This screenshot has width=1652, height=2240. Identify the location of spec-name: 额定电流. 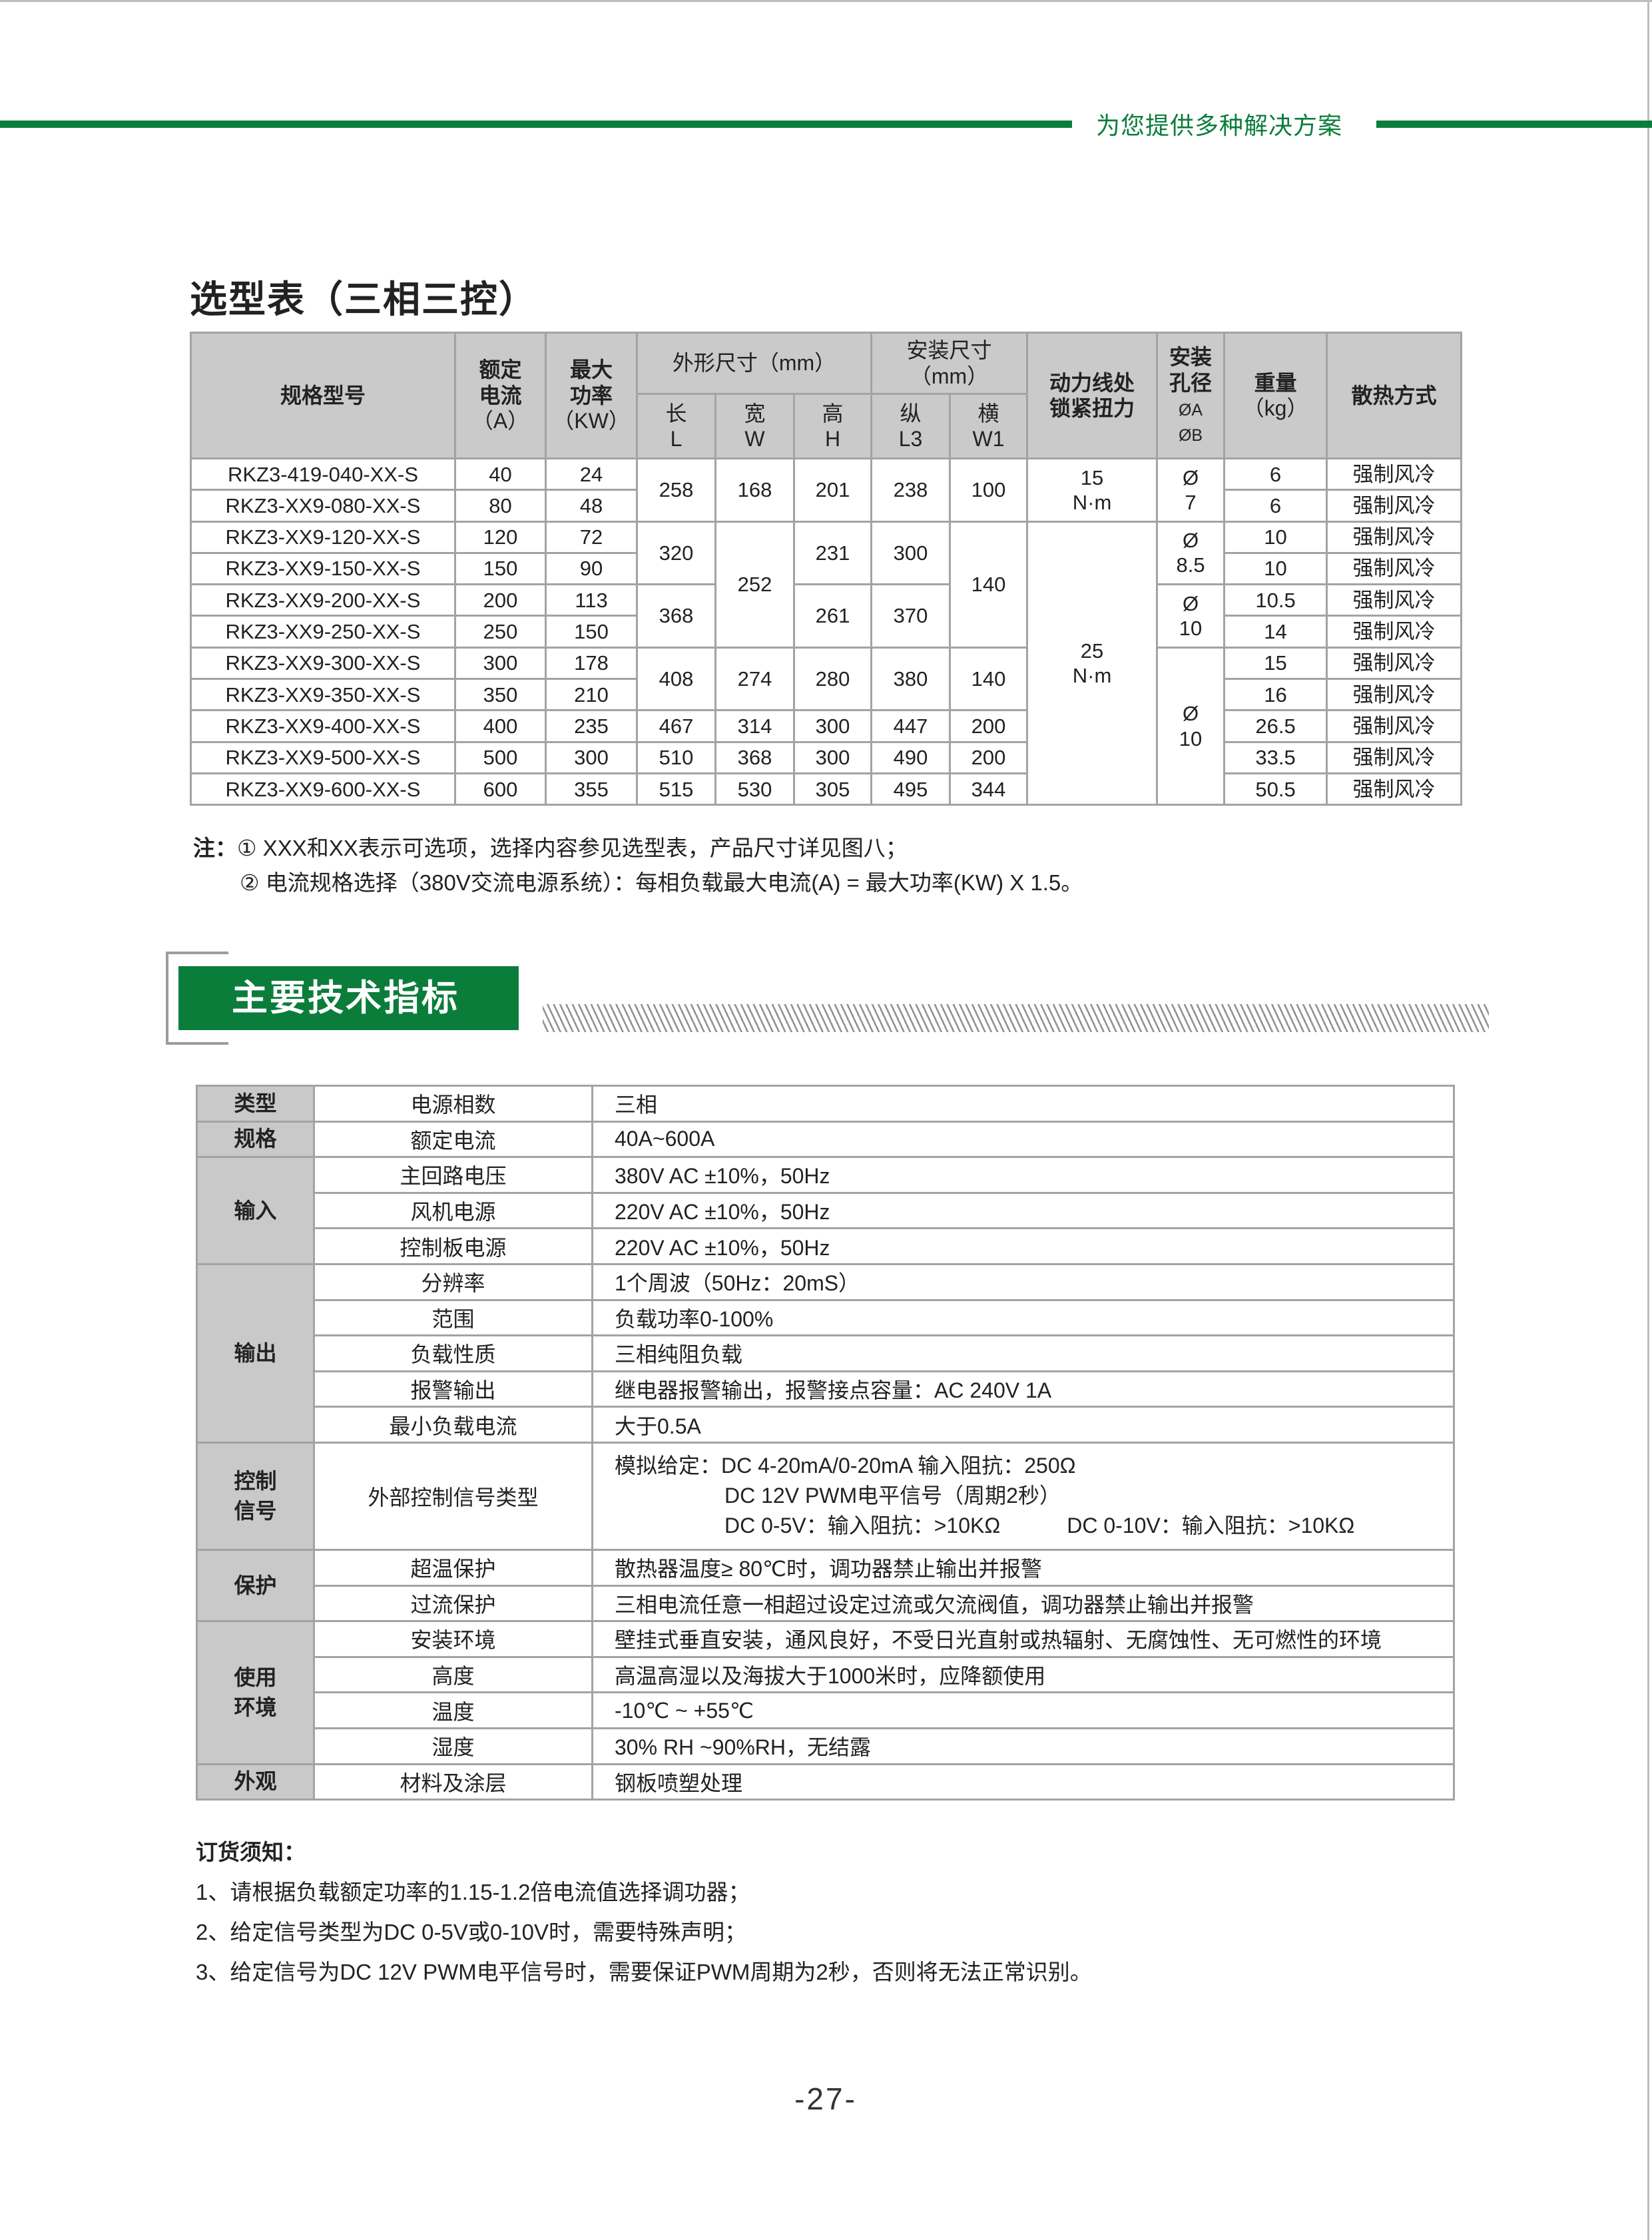
(453, 1139).